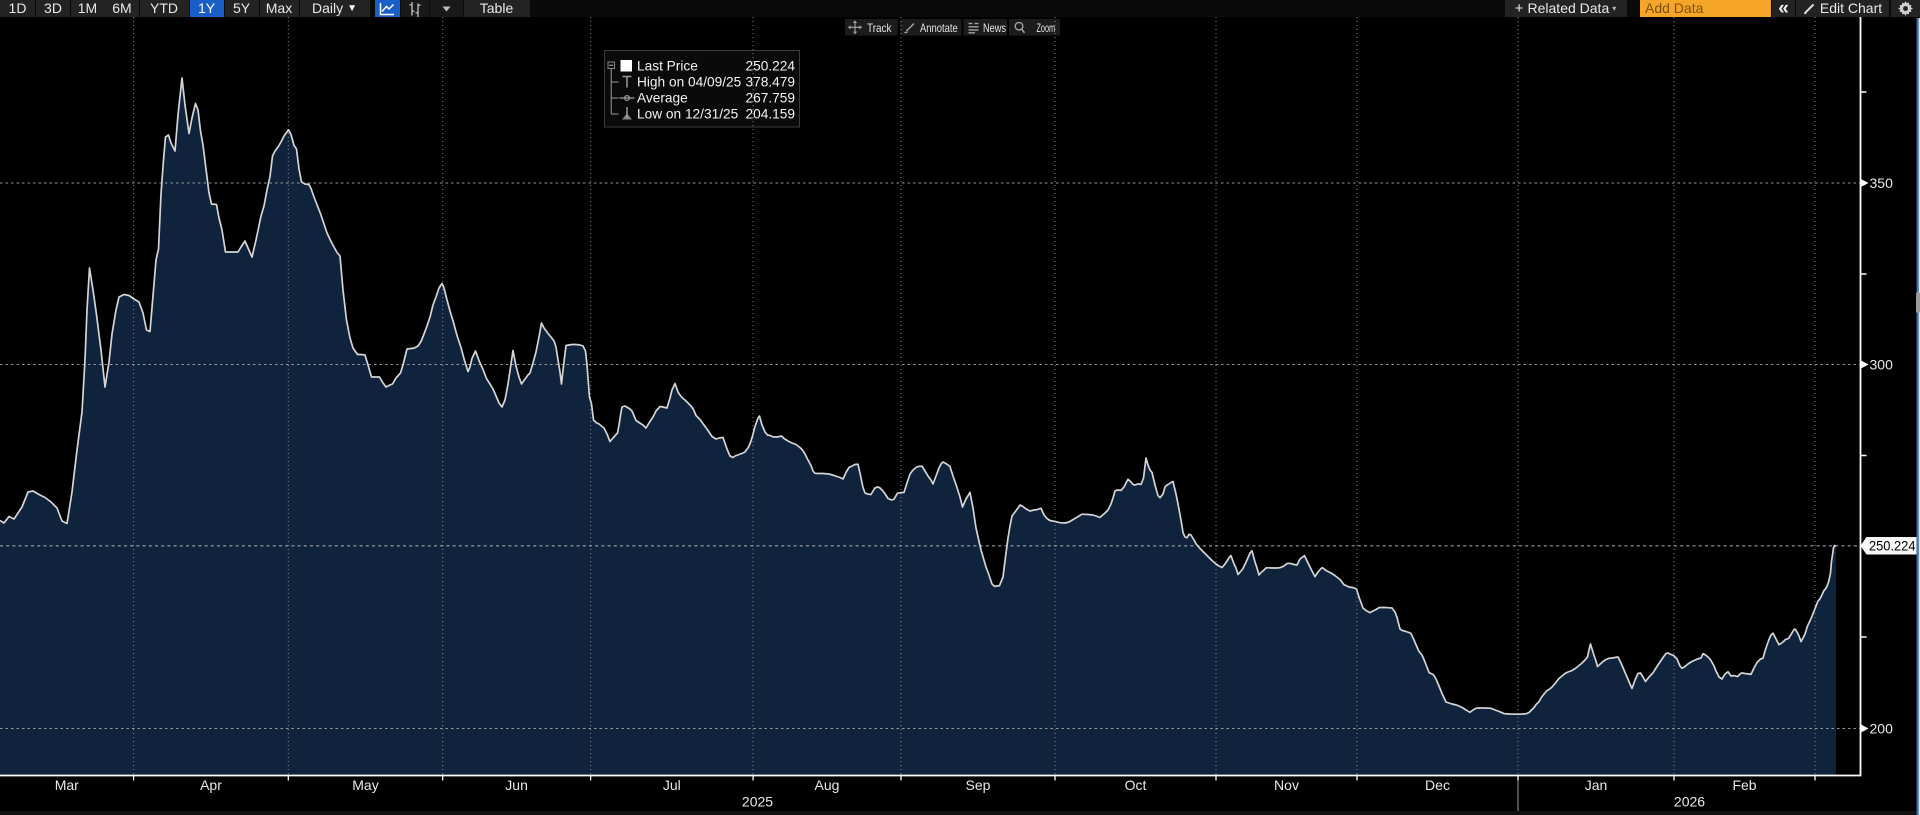 The width and height of the screenshot is (1920, 815). I want to click on svg-text: Dec, so click(1437, 785).